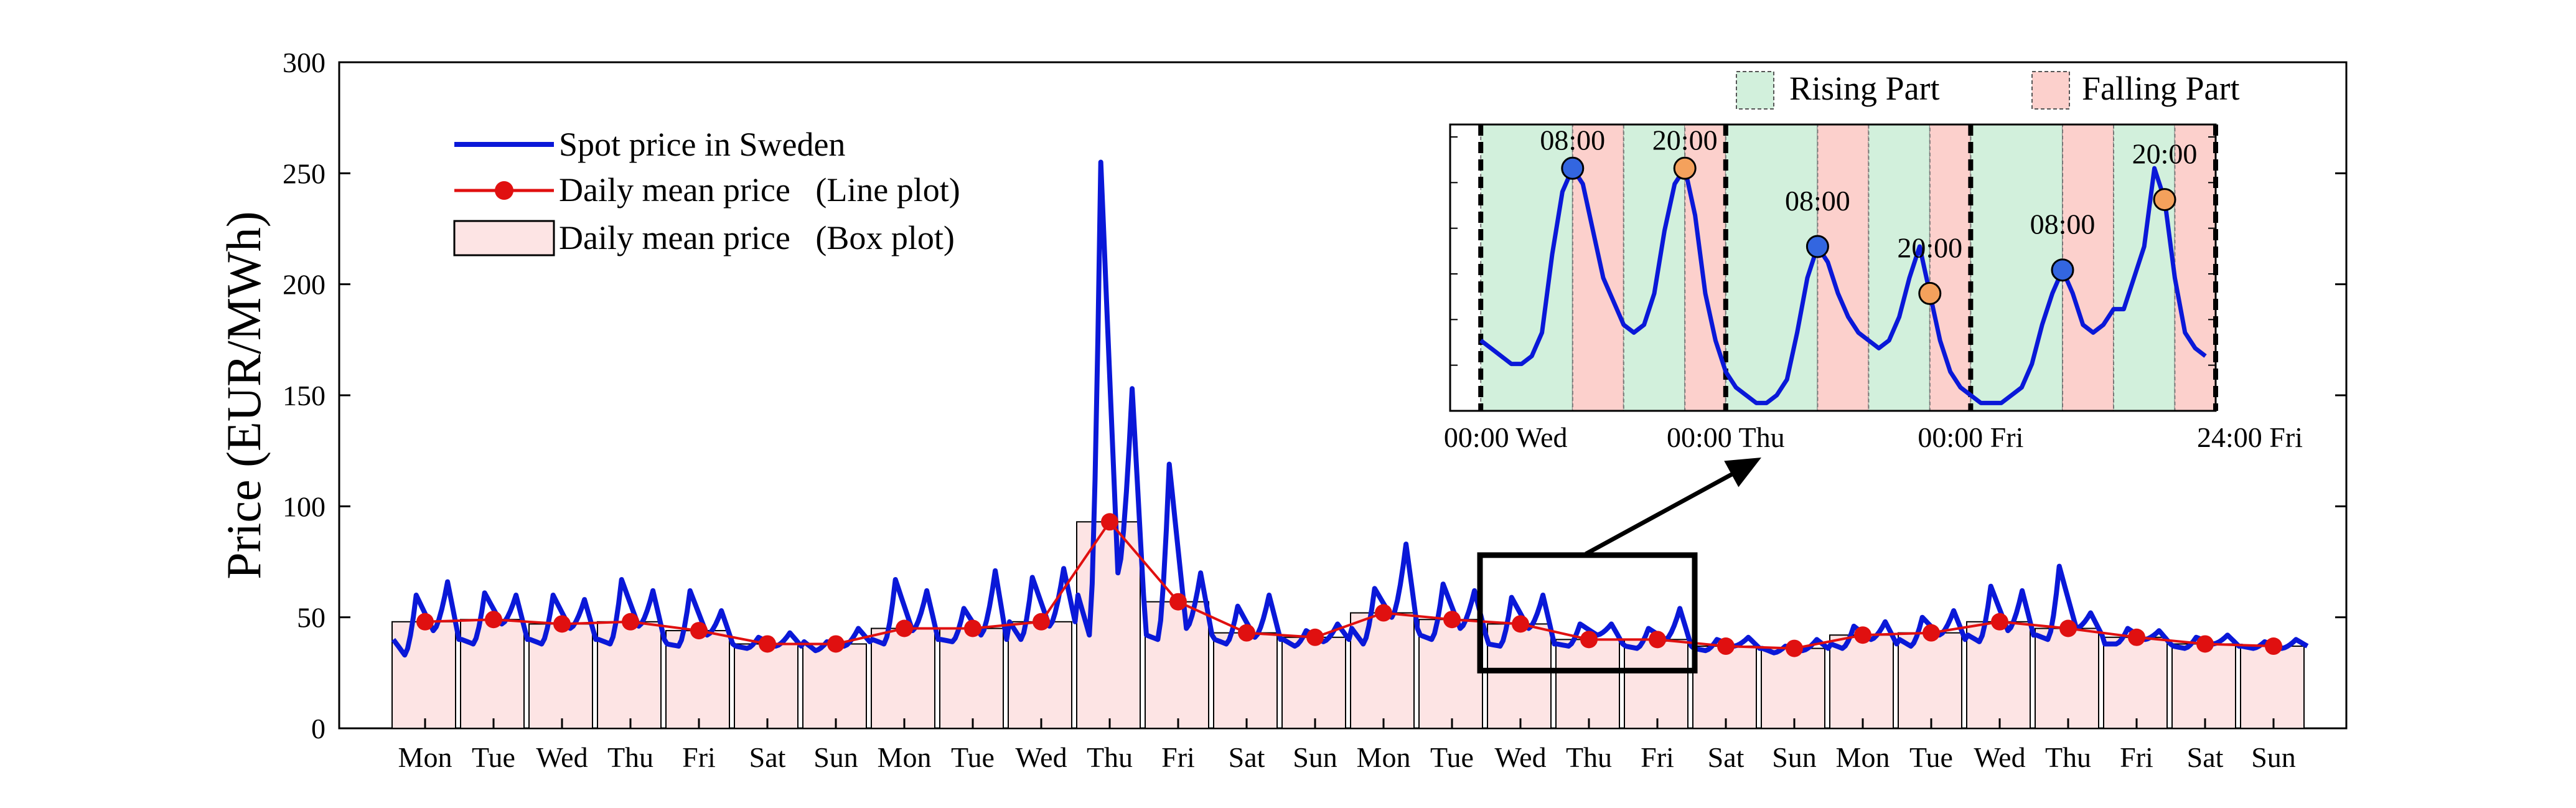 This screenshot has width=2576, height=808. I want to click on y-tick-label: 0, so click(318, 729).